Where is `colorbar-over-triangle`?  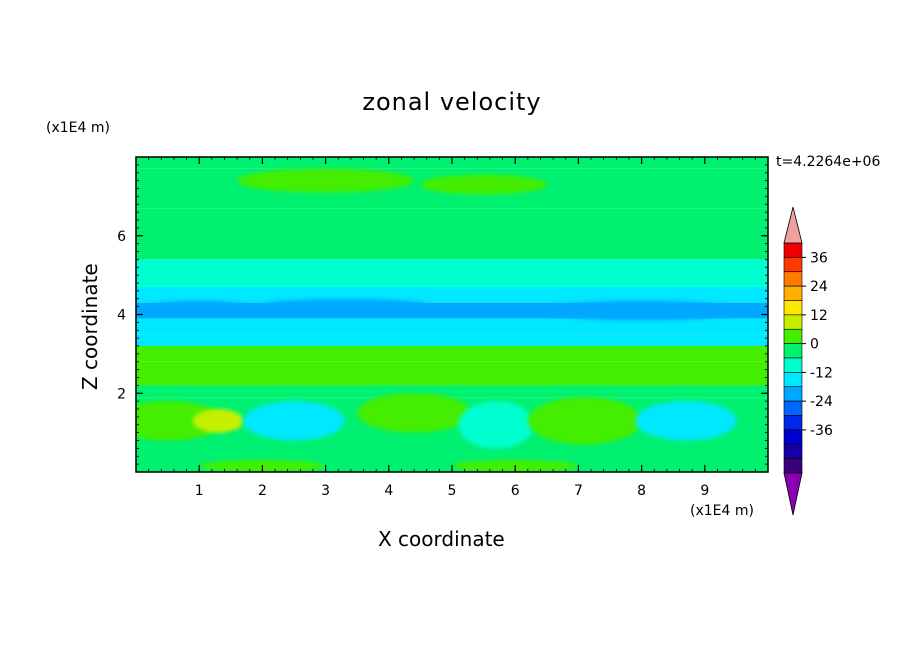 colorbar-over-triangle is located at coordinates (793, 225).